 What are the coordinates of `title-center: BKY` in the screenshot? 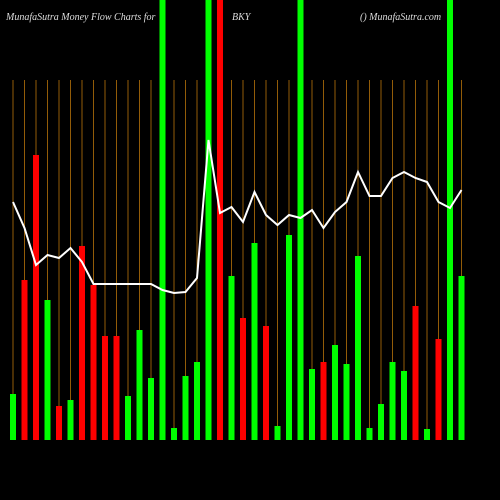 It's located at (242, 17).